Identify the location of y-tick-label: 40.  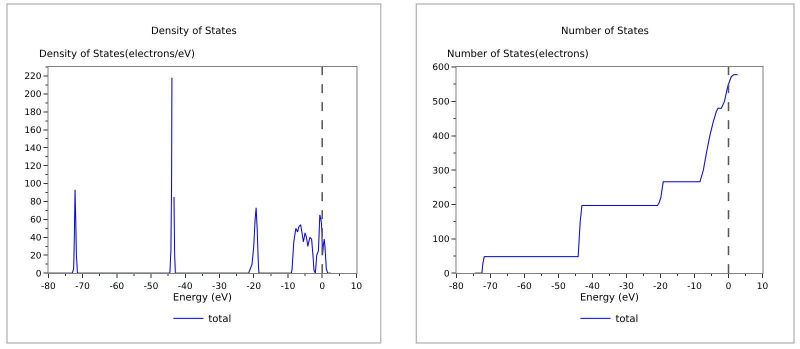
(36, 238).